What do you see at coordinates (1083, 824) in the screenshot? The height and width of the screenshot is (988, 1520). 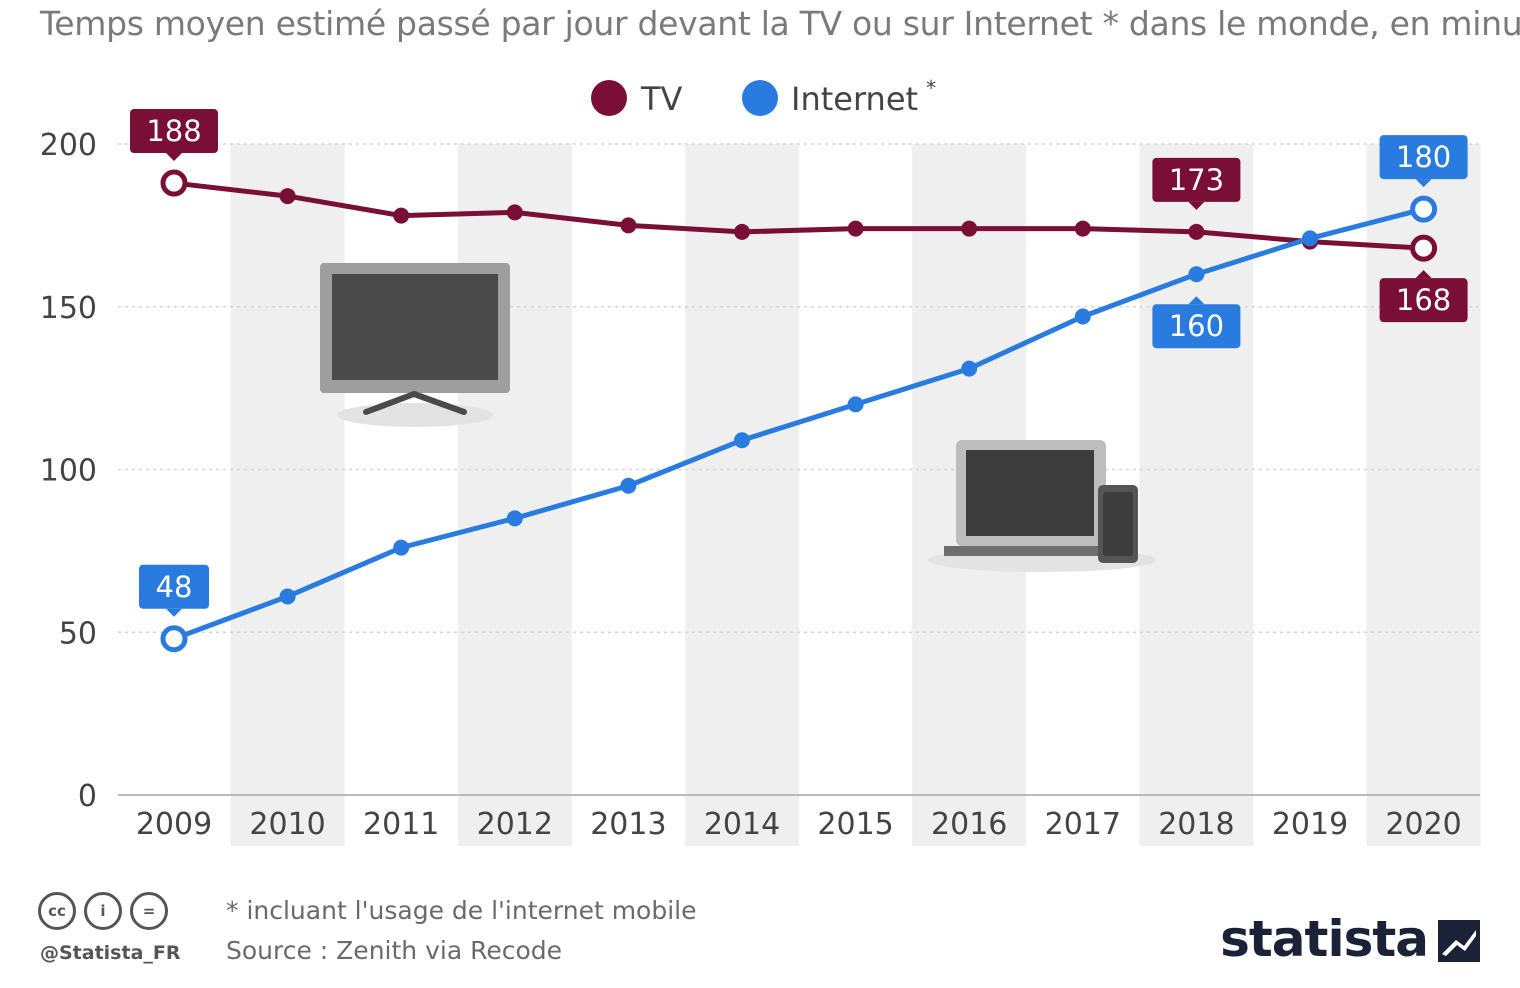 I see `x-tick-label: 2017` at bounding box center [1083, 824].